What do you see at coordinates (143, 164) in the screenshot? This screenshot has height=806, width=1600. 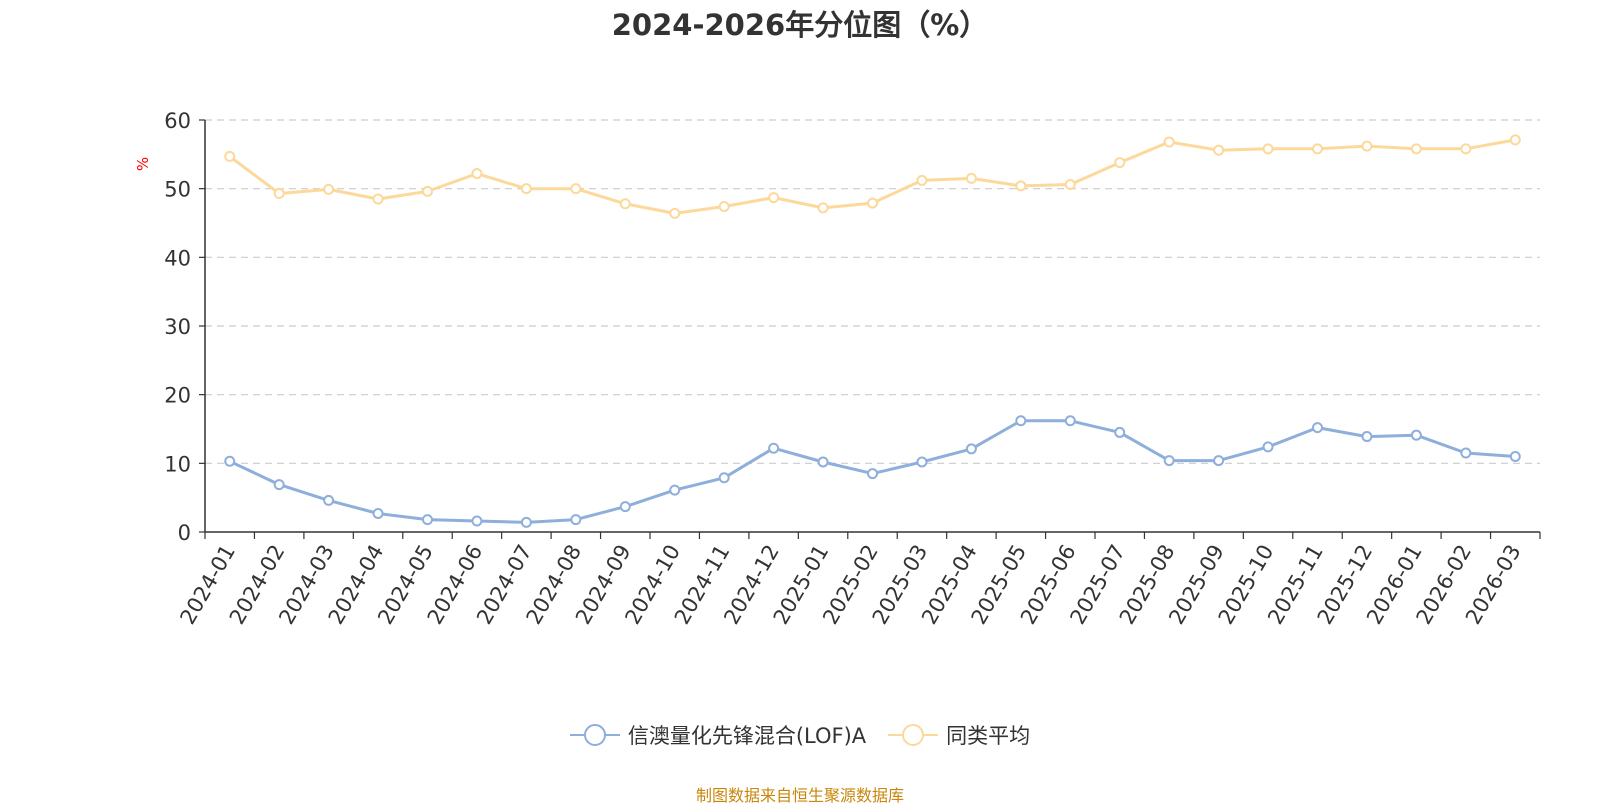 I see `y-axis-unit-label: %` at bounding box center [143, 164].